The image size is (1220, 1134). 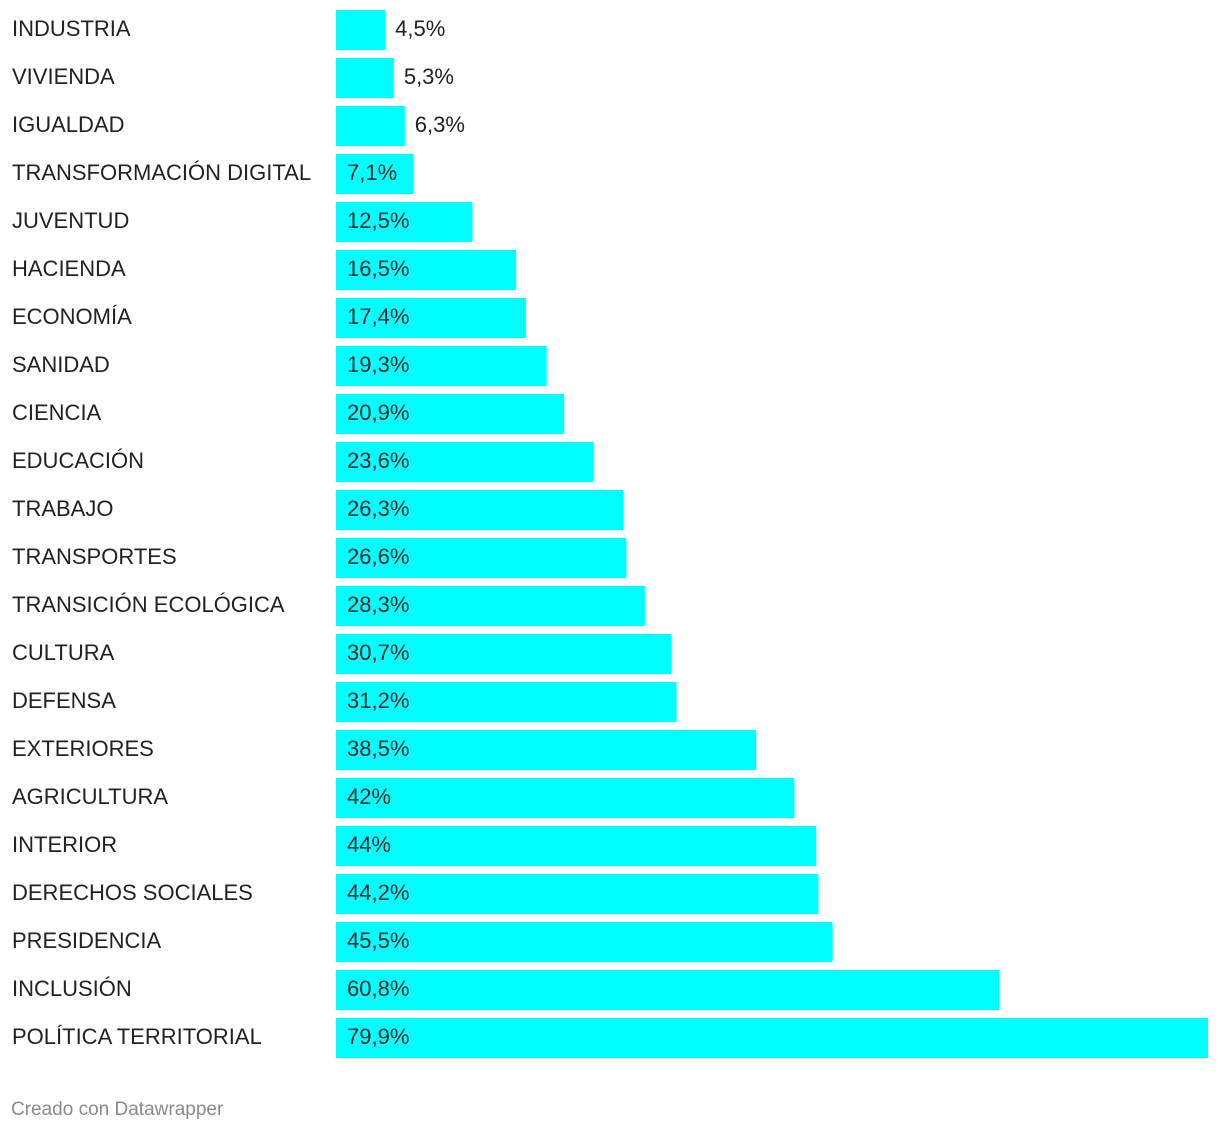 What do you see at coordinates (378, 700) in the screenshot?
I see `value-label: 31,2%` at bounding box center [378, 700].